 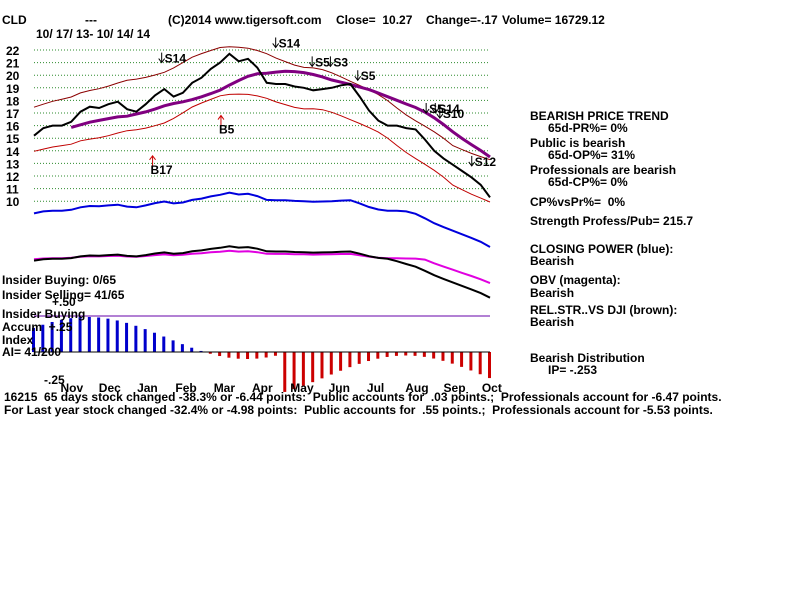 I want to click on ai-label: AI= 41/200, so click(x=32, y=352).